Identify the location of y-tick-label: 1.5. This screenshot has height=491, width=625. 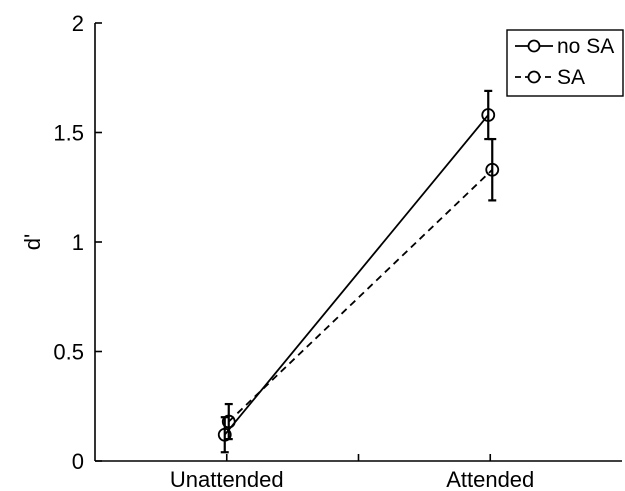
(68, 133).